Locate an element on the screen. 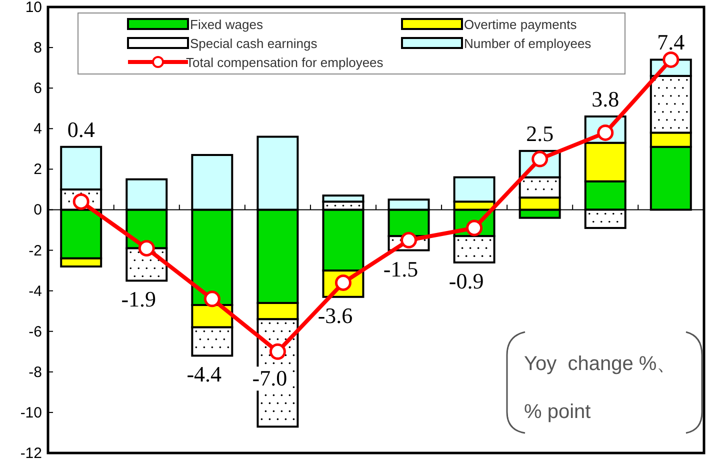 Image resolution: width=707 pixels, height=461 pixels. y-tick-label: -6 is located at coordinates (35, 331).